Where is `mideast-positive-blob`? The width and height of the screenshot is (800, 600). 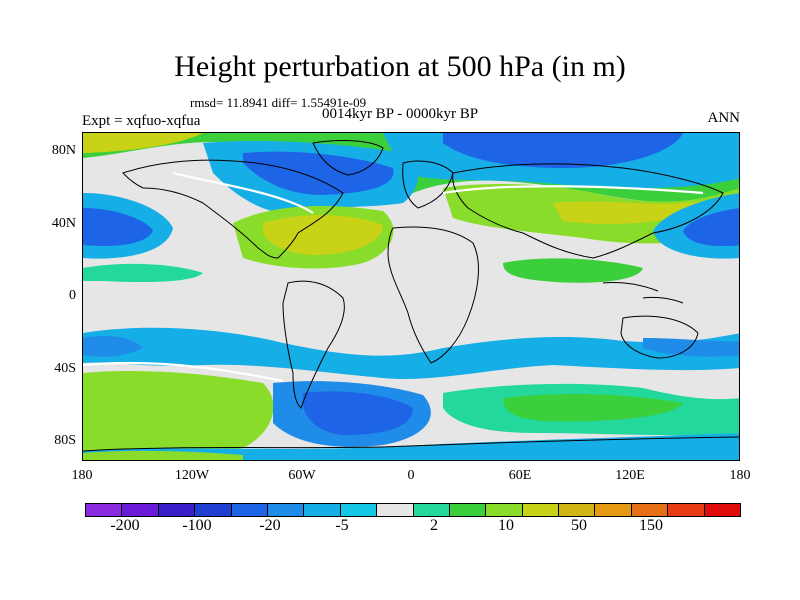
mideast-positive-blob is located at coordinates (573, 270).